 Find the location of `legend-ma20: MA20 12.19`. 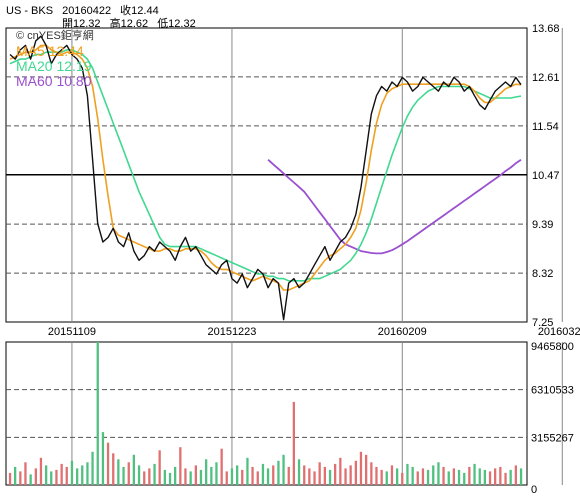

legend-ma20: MA20 12.19 is located at coordinates (54, 66).